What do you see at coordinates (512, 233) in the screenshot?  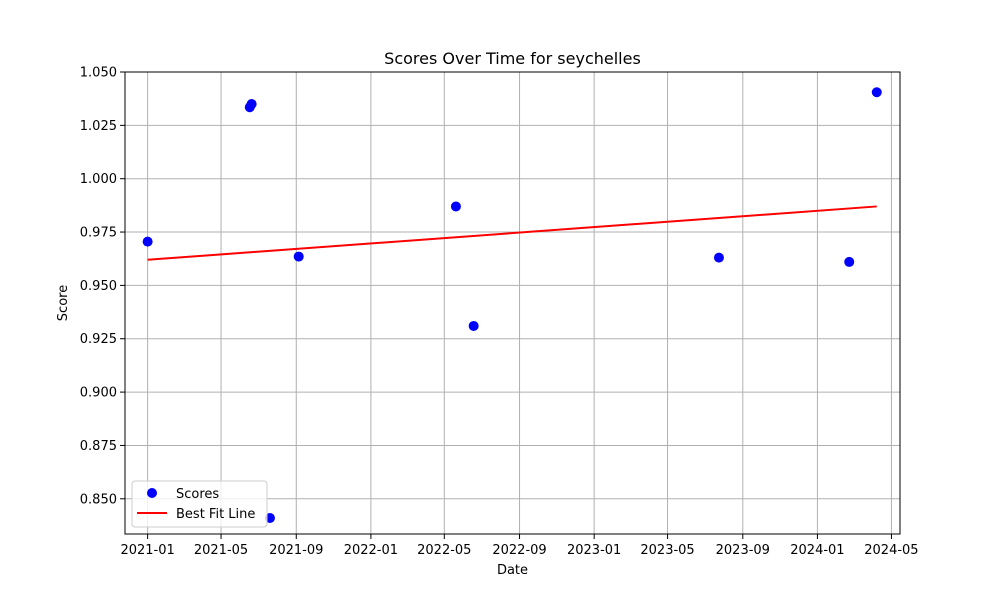 I see `best-fit-line` at bounding box center [512, 233].